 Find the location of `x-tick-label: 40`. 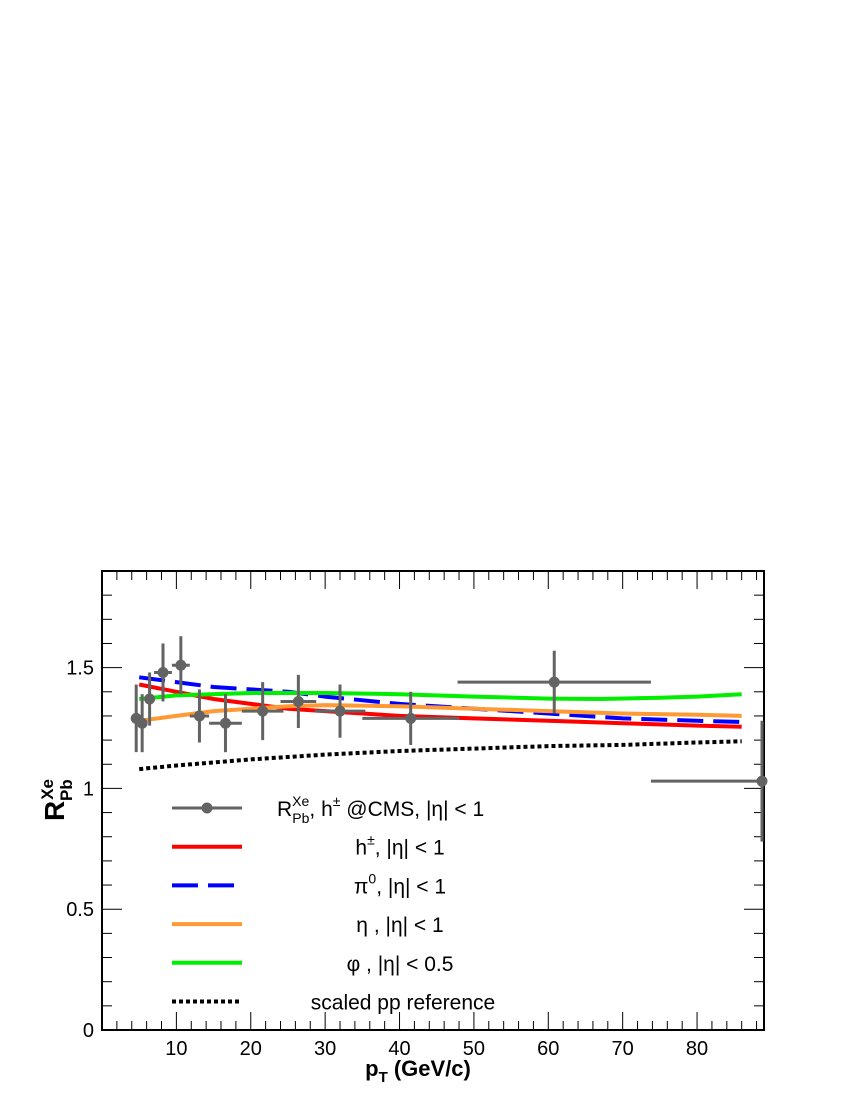

x-tick-label: 40 is located at coordinates (399, 1049).